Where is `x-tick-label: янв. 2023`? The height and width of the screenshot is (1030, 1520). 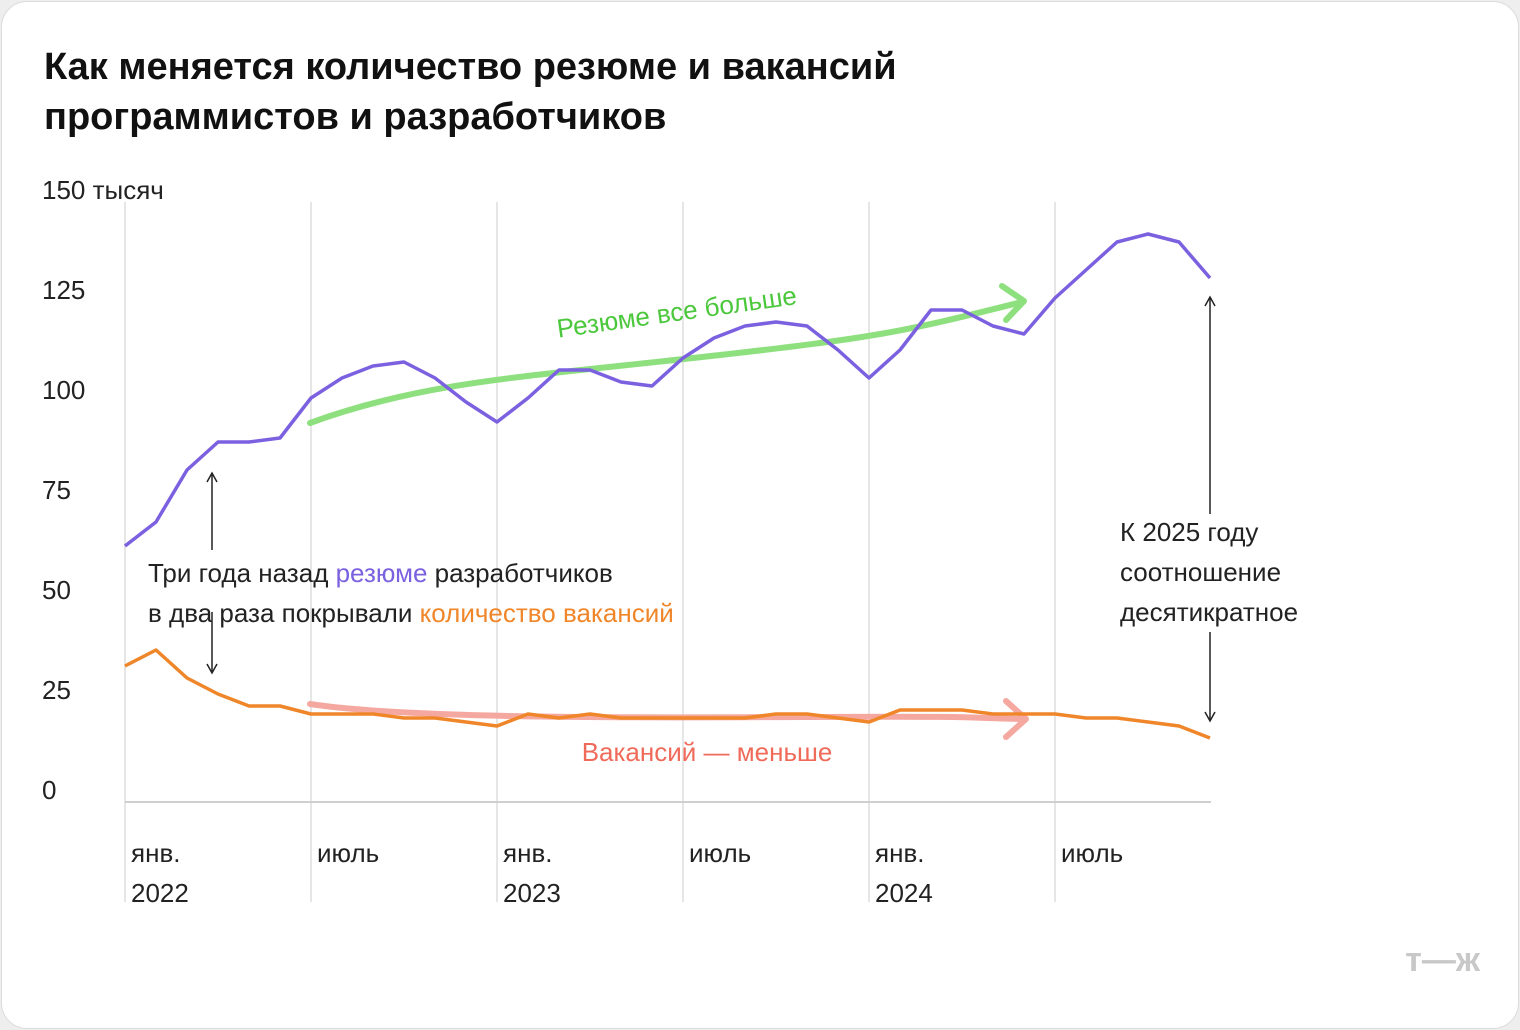
x-tick-label: янв. 2023 is located at coordinates (532, 873).